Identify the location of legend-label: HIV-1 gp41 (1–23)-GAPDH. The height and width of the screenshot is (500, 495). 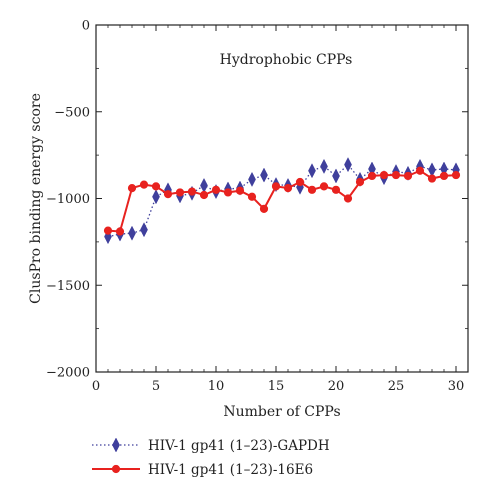
(239, 446).